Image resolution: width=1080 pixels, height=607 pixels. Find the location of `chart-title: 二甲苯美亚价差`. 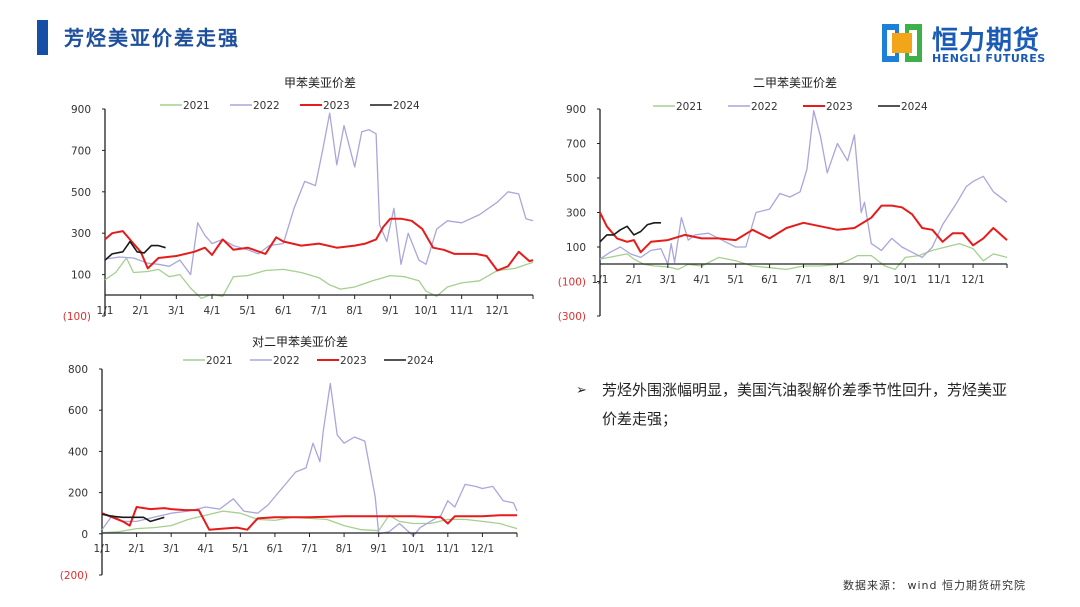

chart-title: 二甲苯美亚价差 is located at coordinates (795, 83).